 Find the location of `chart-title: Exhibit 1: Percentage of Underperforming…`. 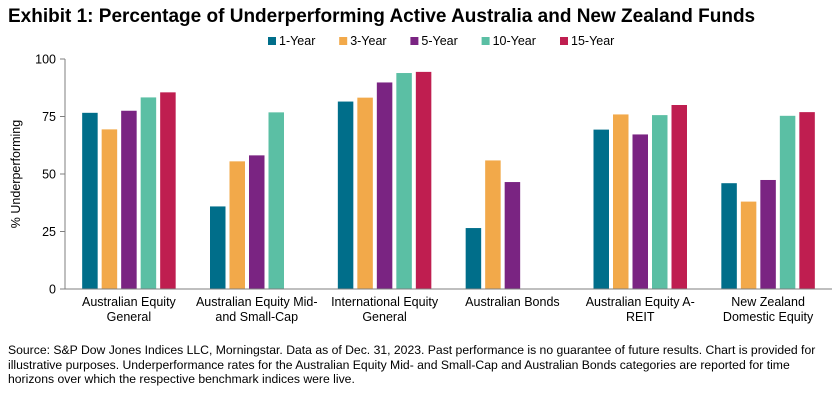

chart-title: Exhibit 1: Percentage of Underperforming… is located at coordinates (382, 16).